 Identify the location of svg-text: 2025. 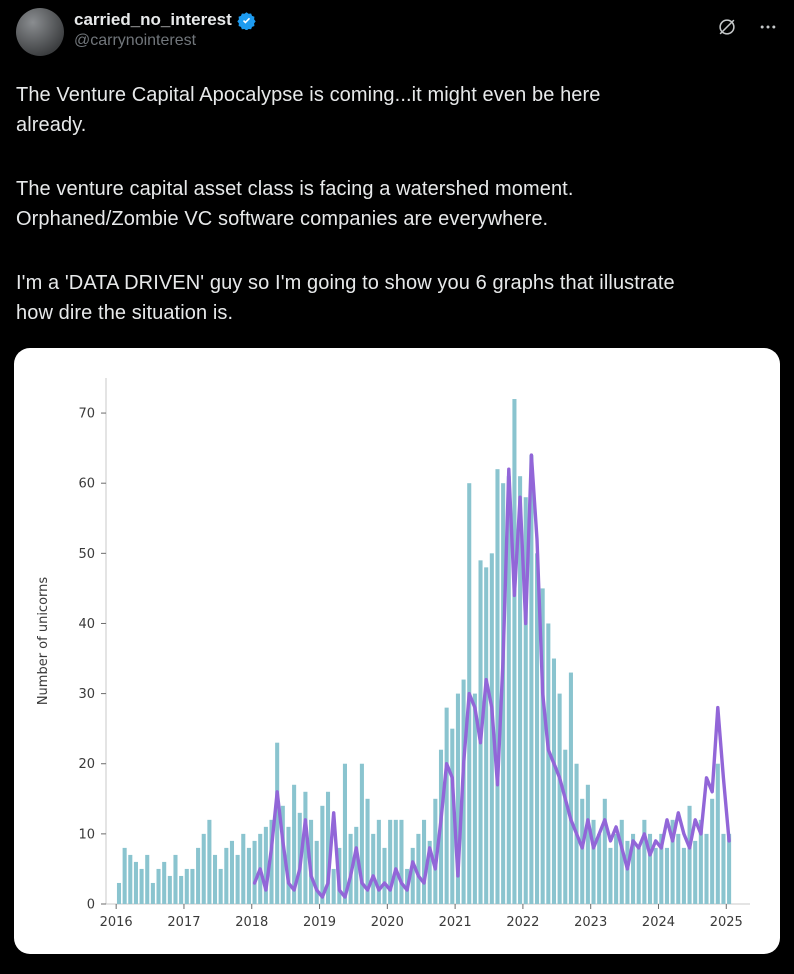
(726, 922).